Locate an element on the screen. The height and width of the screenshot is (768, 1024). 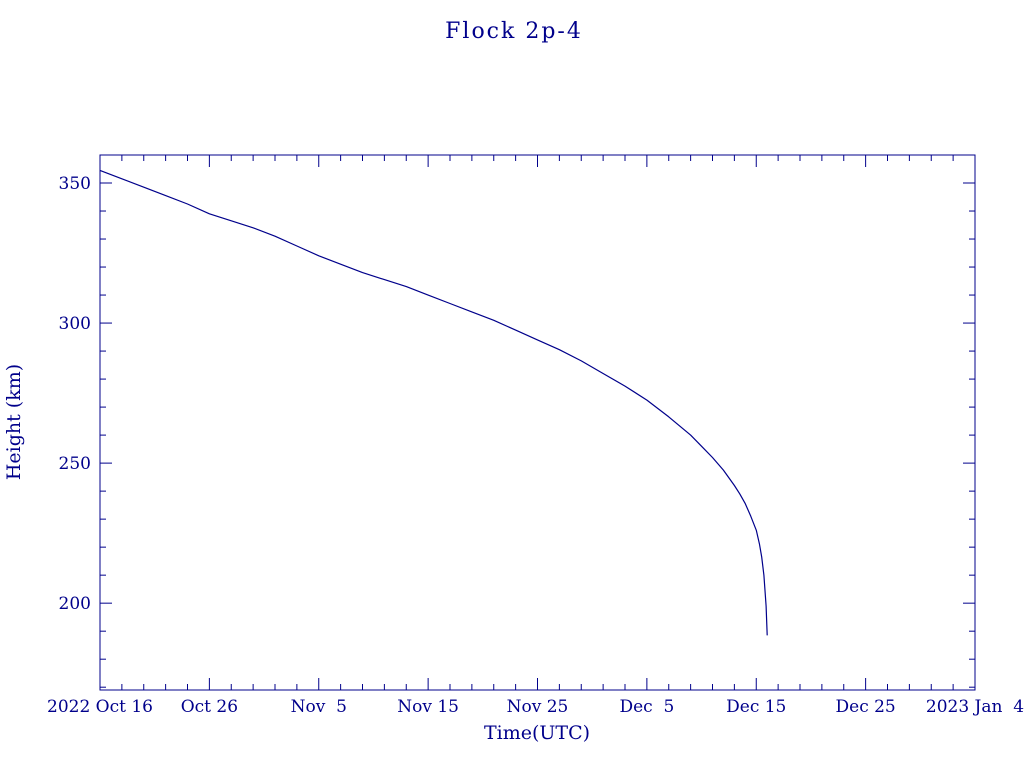
x-tick-label: Dec 25 is located at coordinates (866, 707).